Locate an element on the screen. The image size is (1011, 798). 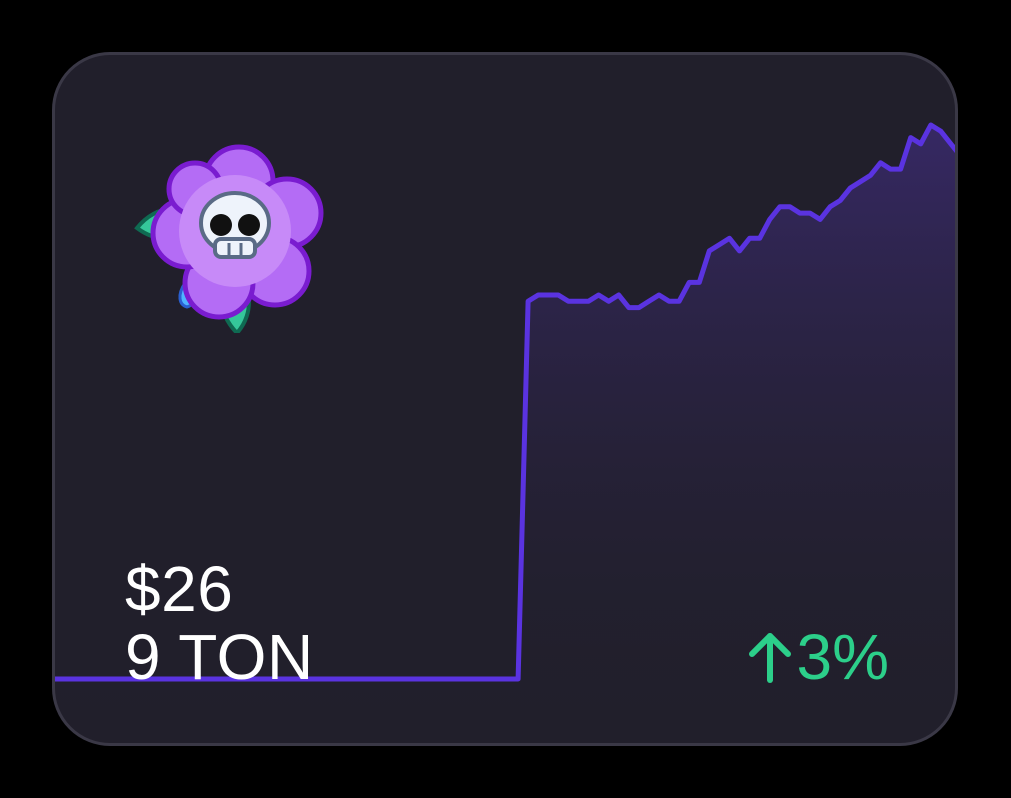
arrow-up-icon is located at coordinates (769, 658).